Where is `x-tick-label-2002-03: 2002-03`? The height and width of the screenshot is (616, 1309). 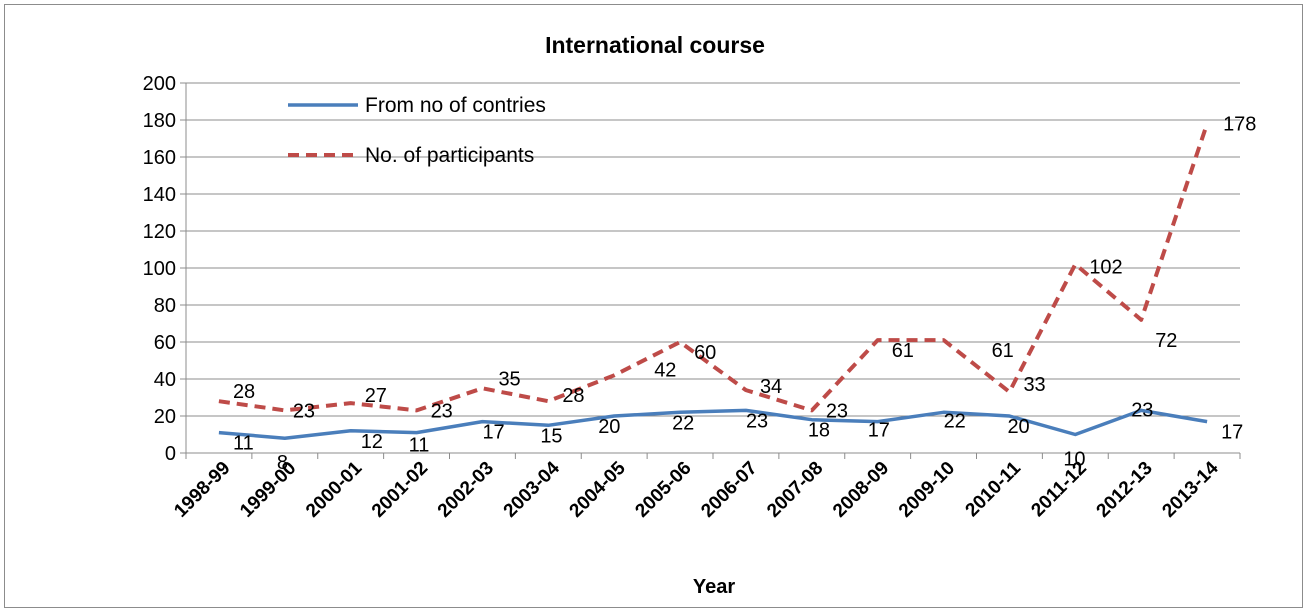
x-tick-label-2002-03: 2002-03 is located at coordinates (466, 490).